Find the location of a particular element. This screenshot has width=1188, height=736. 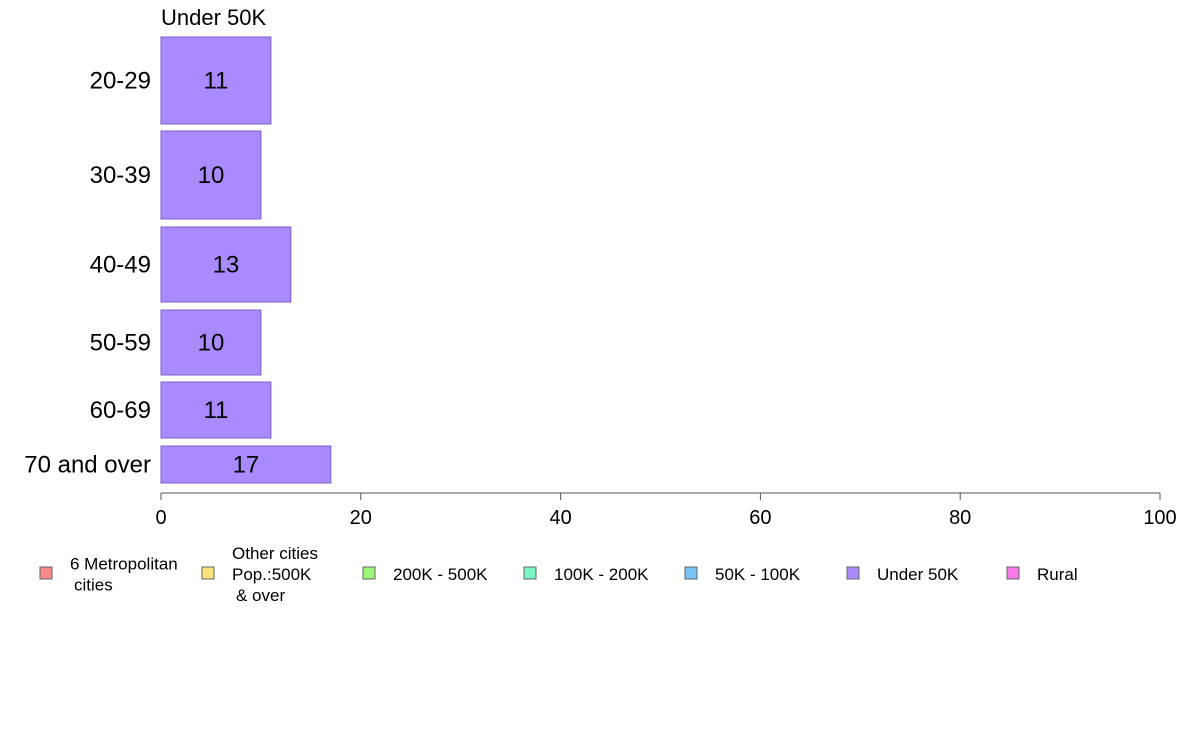

x-axis: 0 20 40 60 80 100 is located at coordinates (666, 510).